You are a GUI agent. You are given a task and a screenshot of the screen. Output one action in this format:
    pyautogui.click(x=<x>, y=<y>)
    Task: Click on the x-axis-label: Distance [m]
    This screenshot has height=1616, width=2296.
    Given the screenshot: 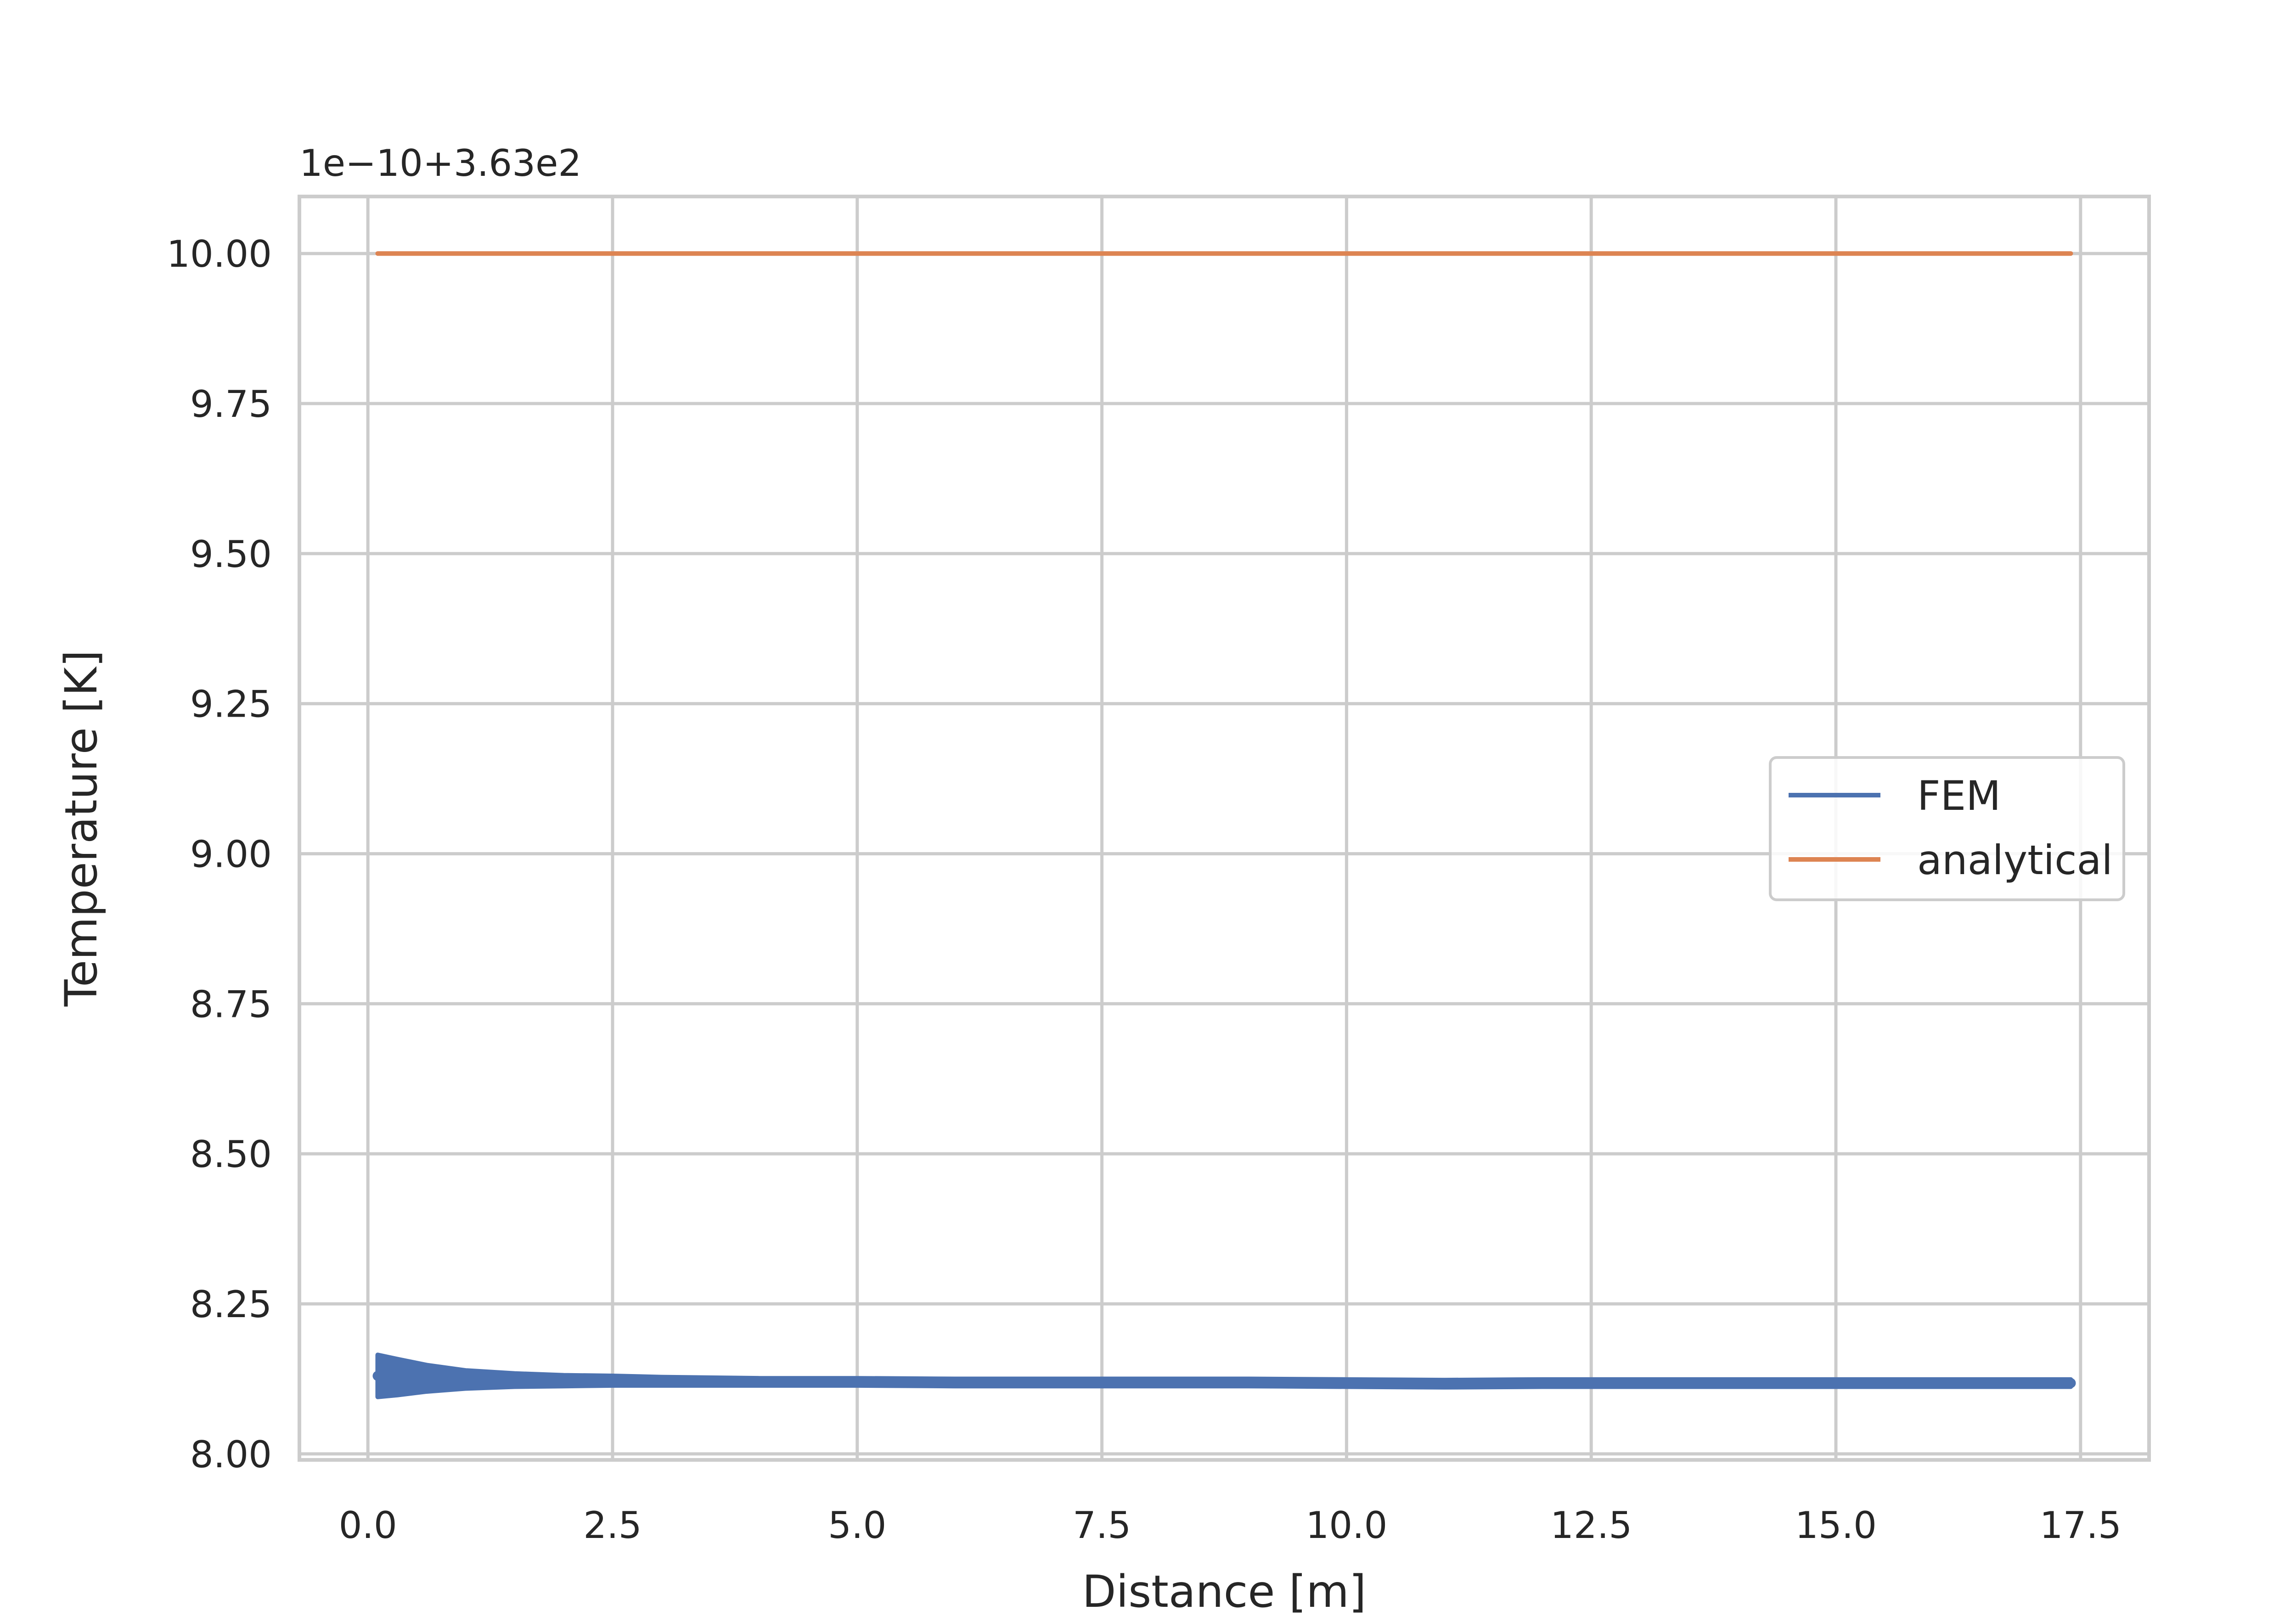 What is the action you would take?
    pyautogui.click(x=1224, y=1591)
    